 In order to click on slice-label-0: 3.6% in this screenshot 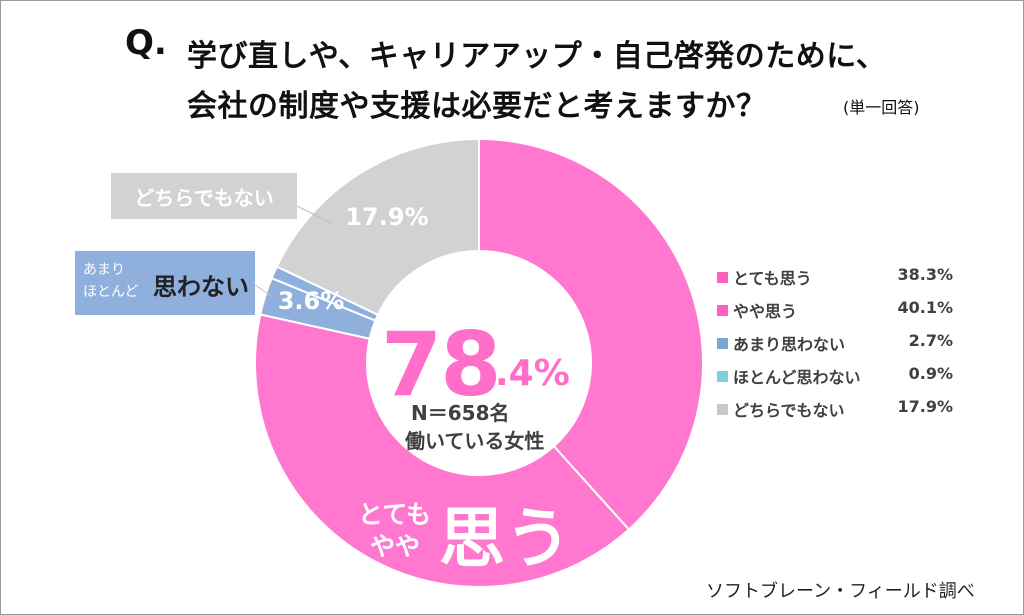, I will do `click(311, 301)`.